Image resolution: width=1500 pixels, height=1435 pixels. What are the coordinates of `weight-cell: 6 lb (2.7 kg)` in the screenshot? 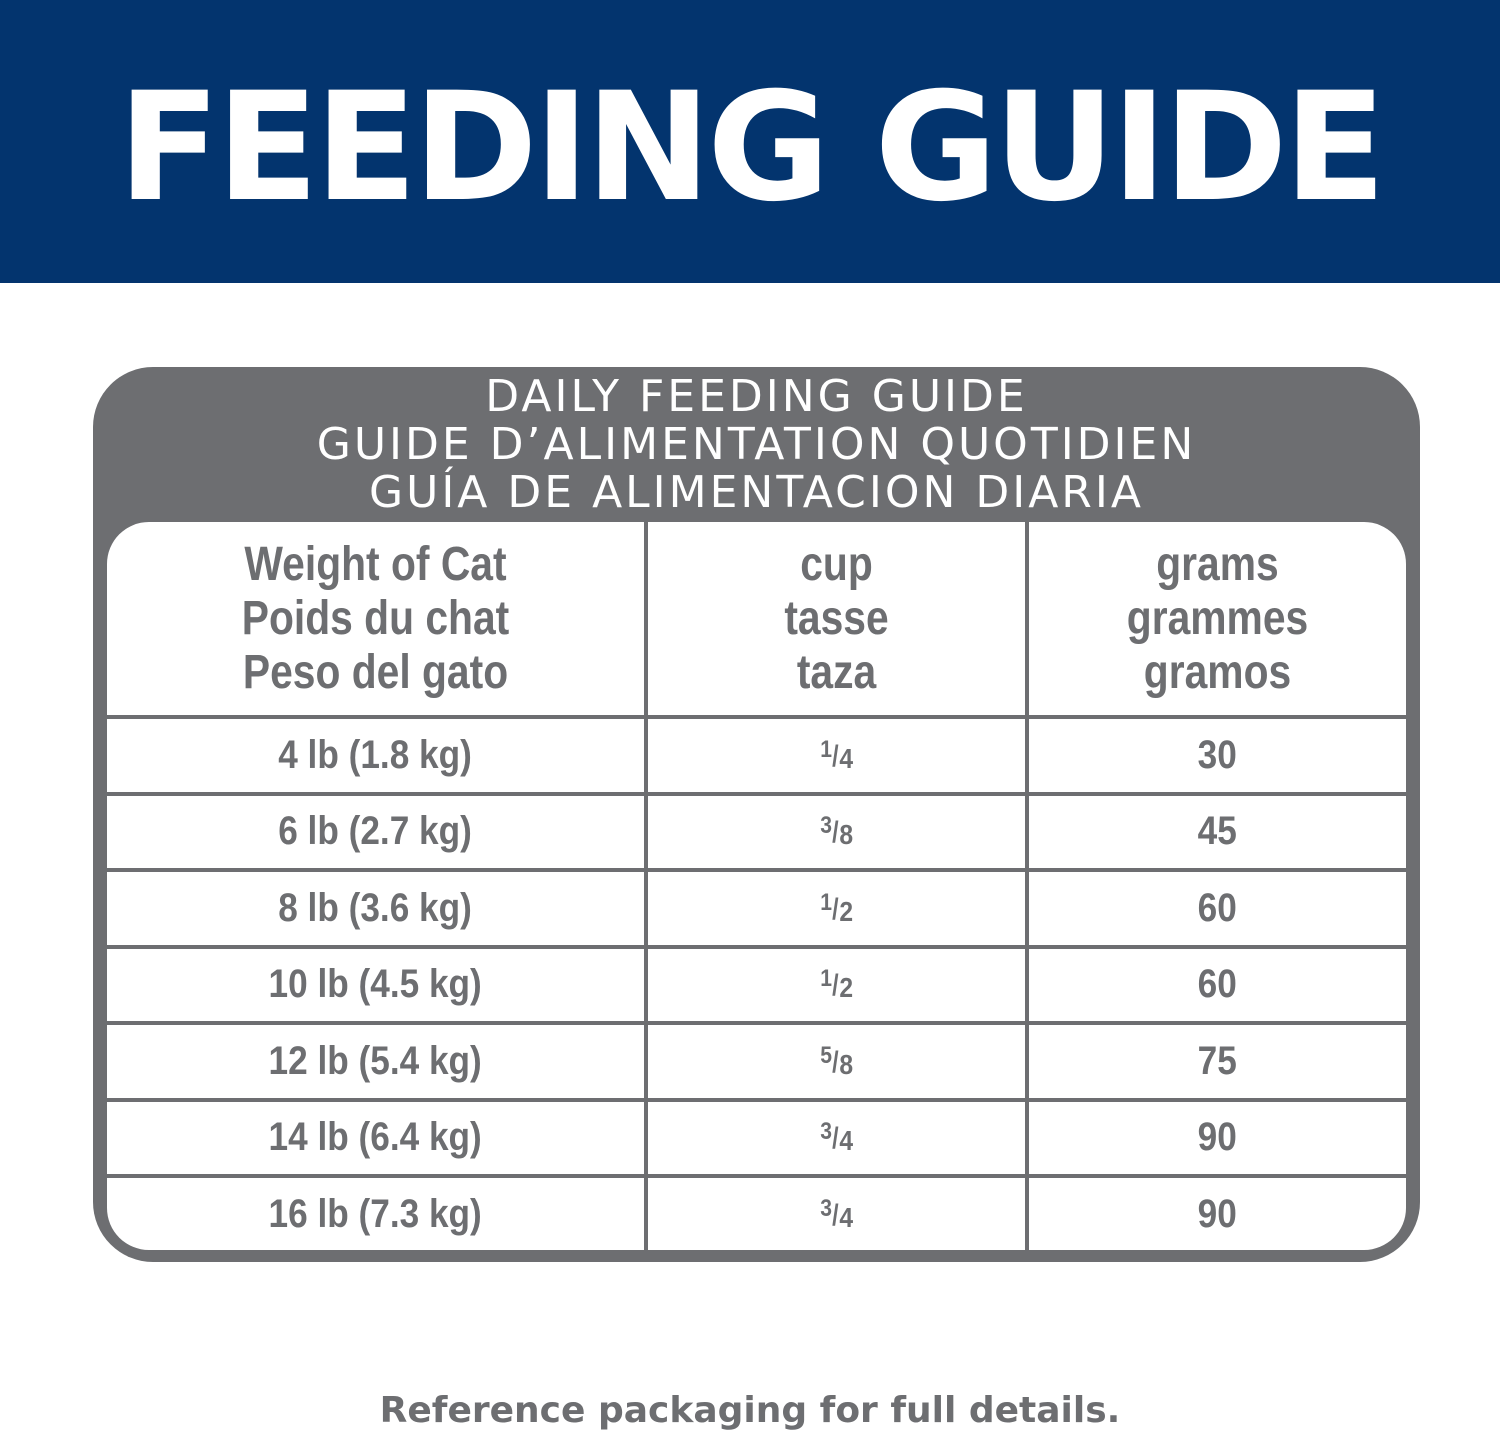 It's located at (375, 832).